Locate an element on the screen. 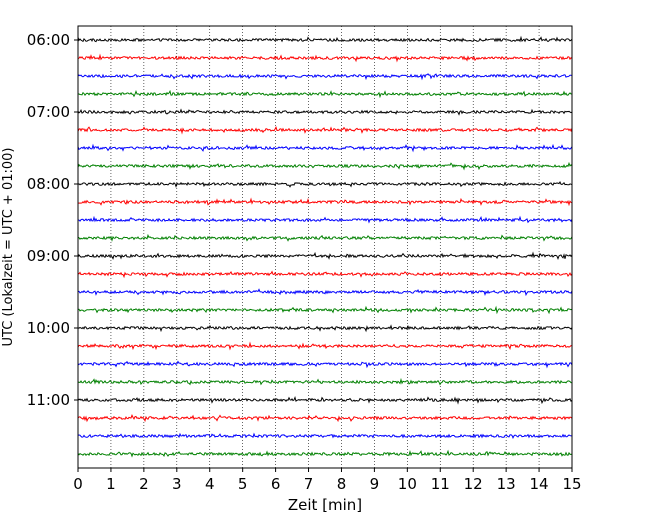 Image resolution: width=650 pixels, height=520 pixels. x-axis-ticks: 0 1 2 3 4 5 6 7 8 9 10 11 12 13 14 15 is located at coordinates (327, 480).